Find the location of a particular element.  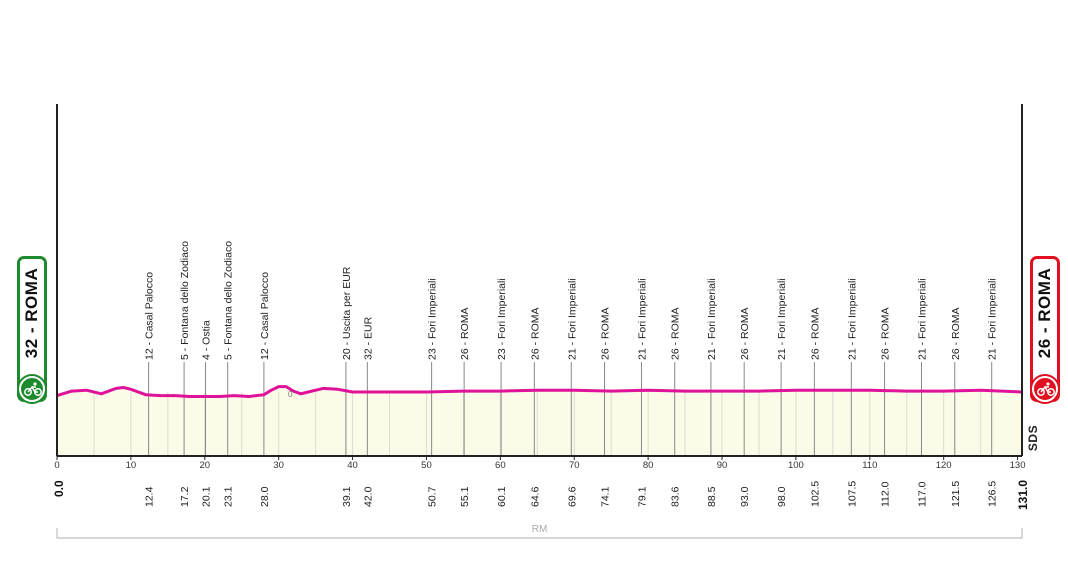

x-tick-label: 30 is located at coordinates (278, 465).